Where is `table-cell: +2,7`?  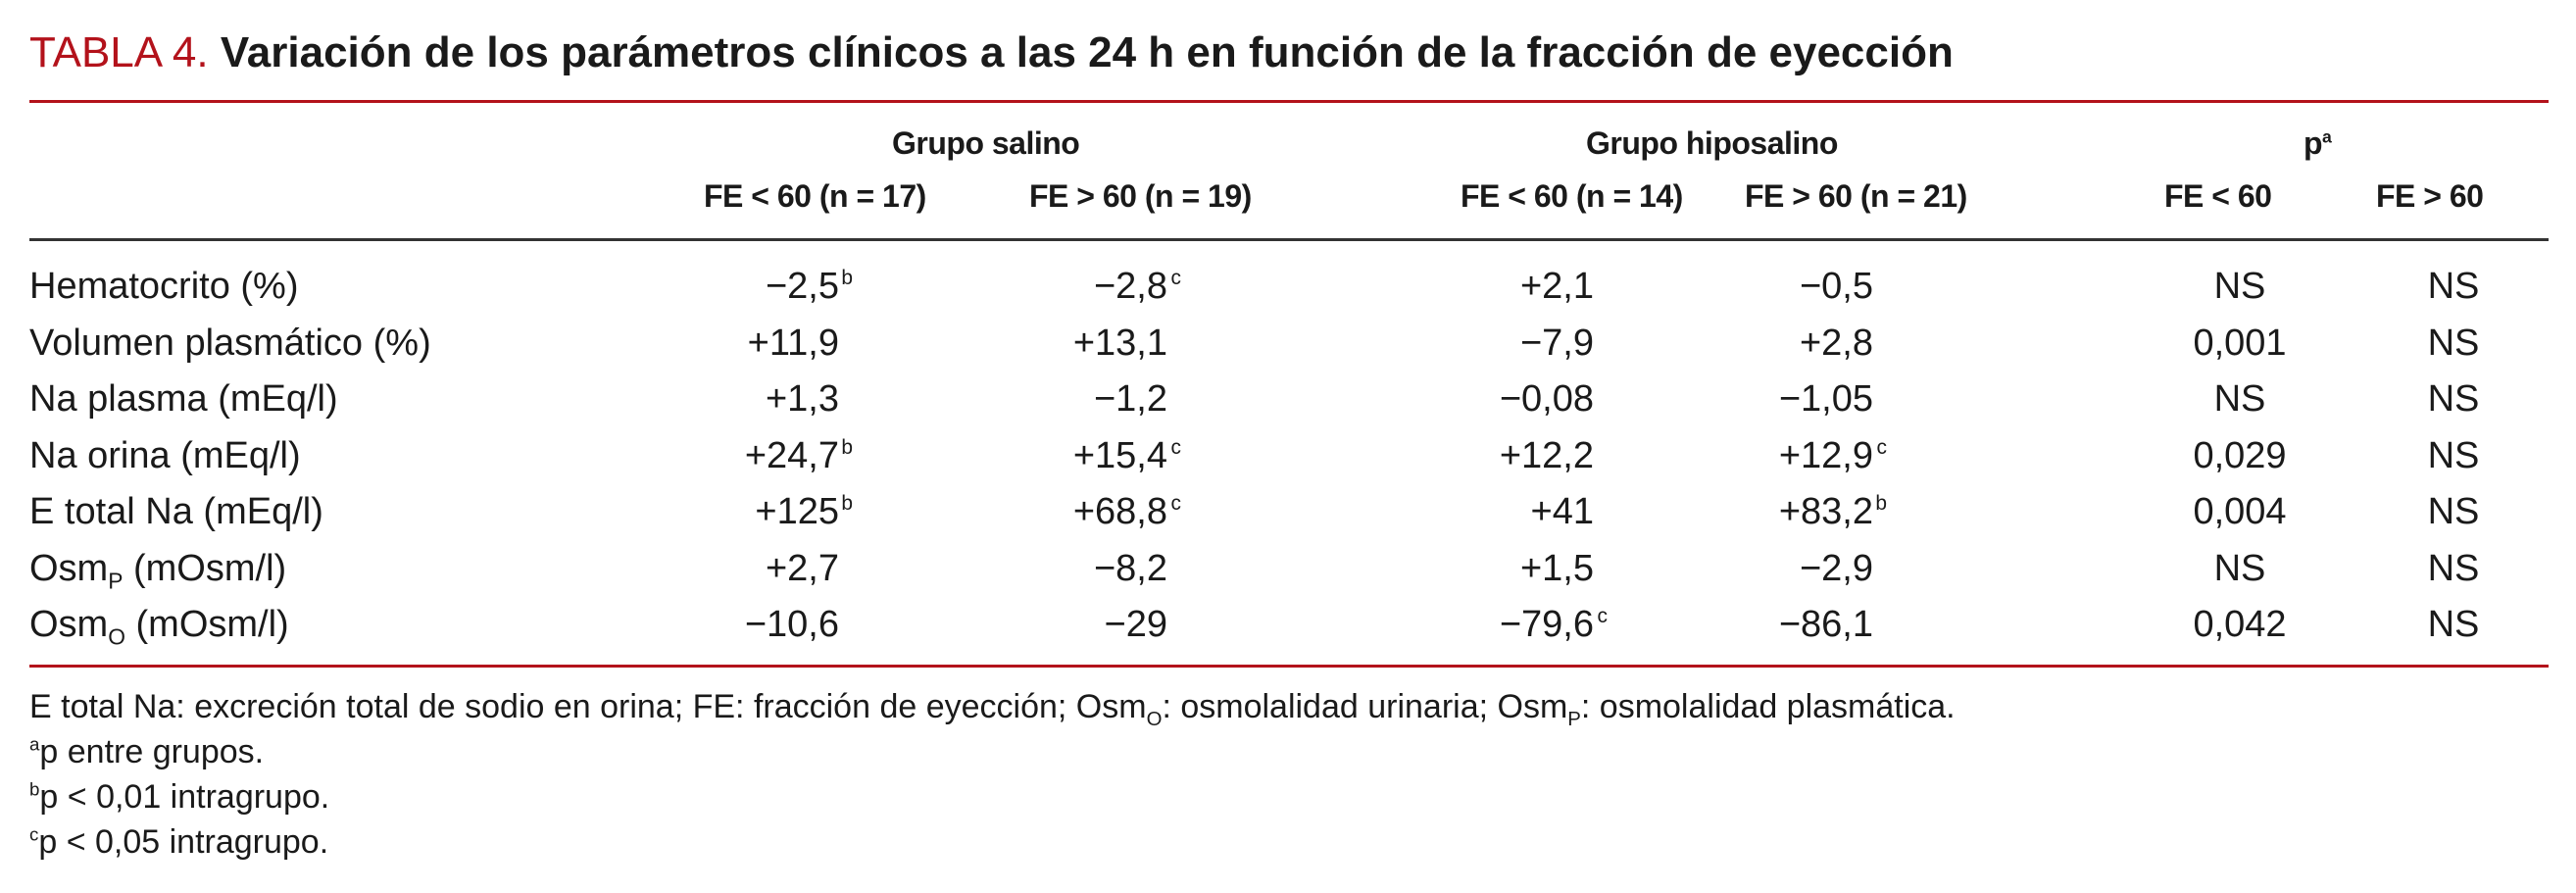 table-cell: +2,7 is located at coordinates (809, 568).